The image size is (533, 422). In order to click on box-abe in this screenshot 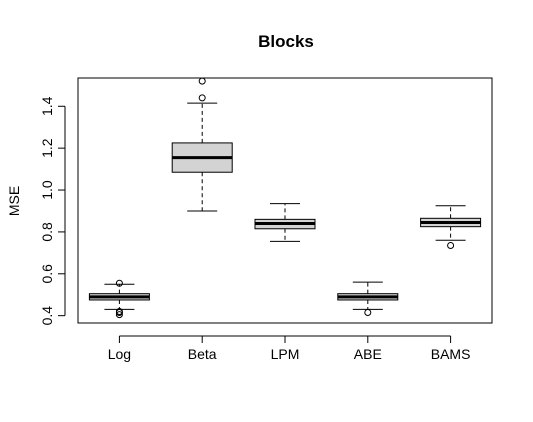, I will do `click(368, 299)`.